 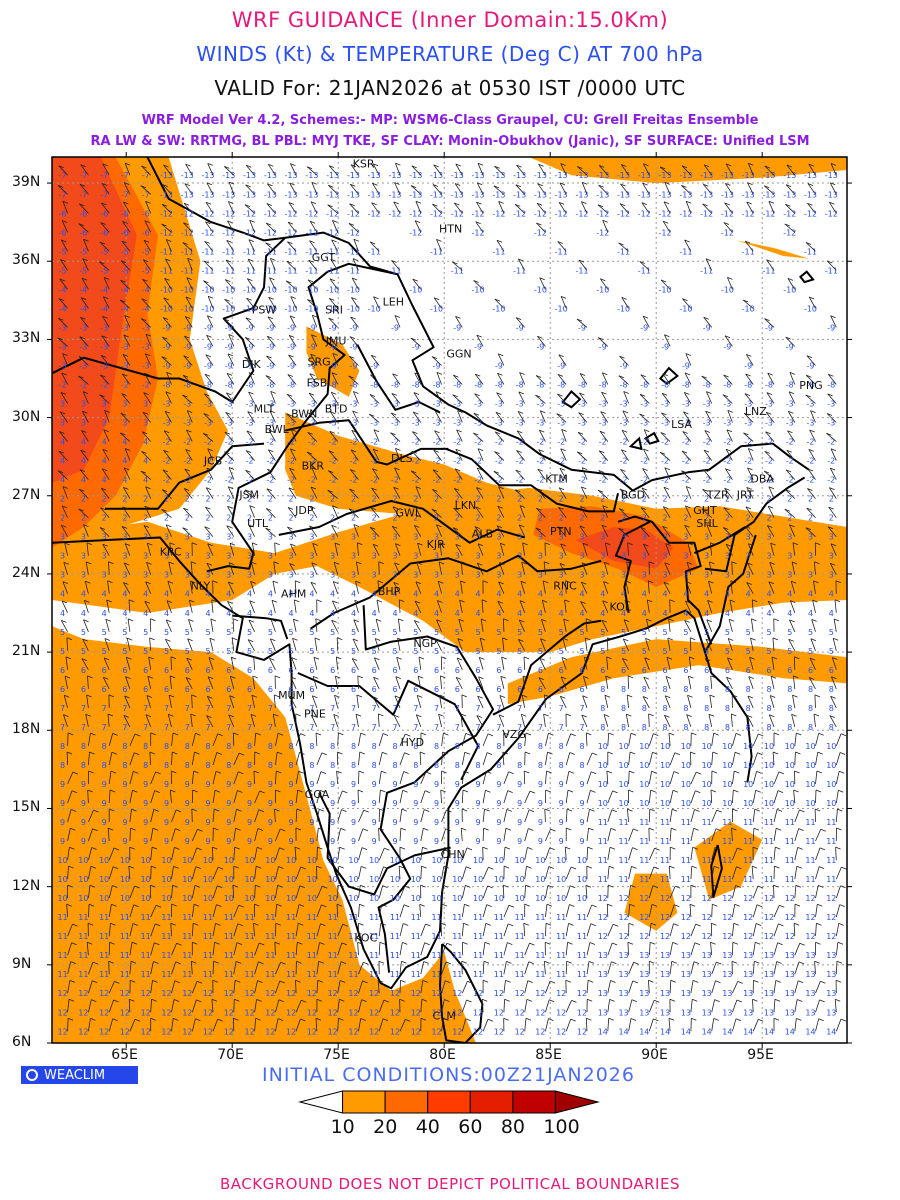 I want to click on wind-value-label: -11, so click(x=498, y=251).